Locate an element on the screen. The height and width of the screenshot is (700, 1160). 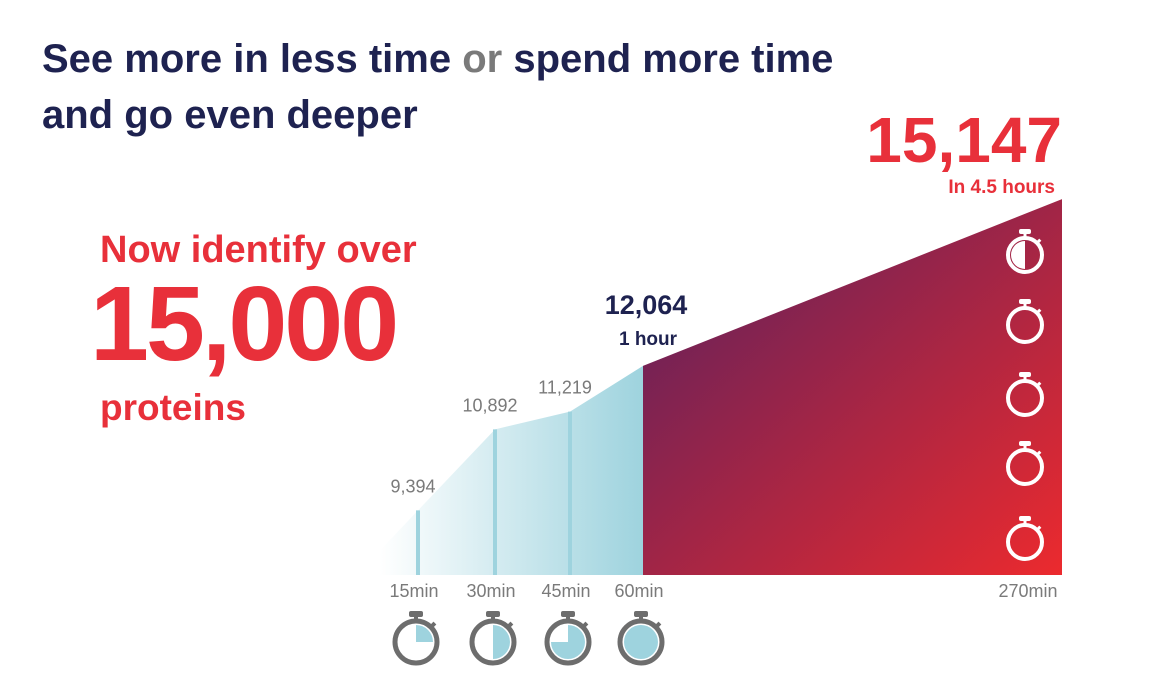
x-tick-label: 30min is located at coordinates (490, 591).